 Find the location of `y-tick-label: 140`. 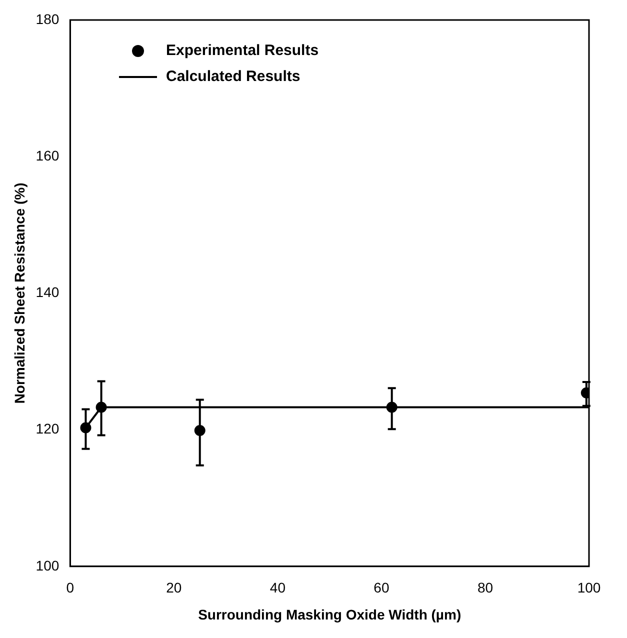

y-tick-label: 140 is located at coordinates (48, 292).